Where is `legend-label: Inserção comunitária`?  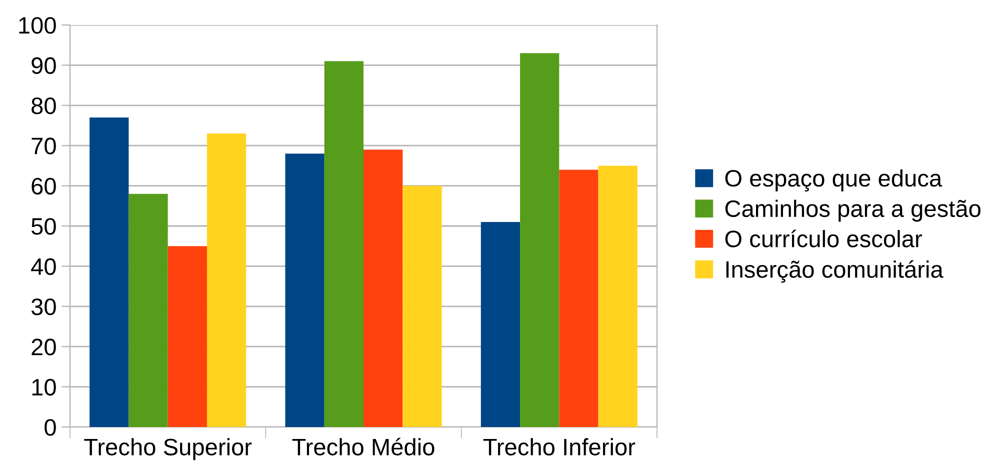 legend-label: Inserção comunitária is located at coordinates (835, 271).